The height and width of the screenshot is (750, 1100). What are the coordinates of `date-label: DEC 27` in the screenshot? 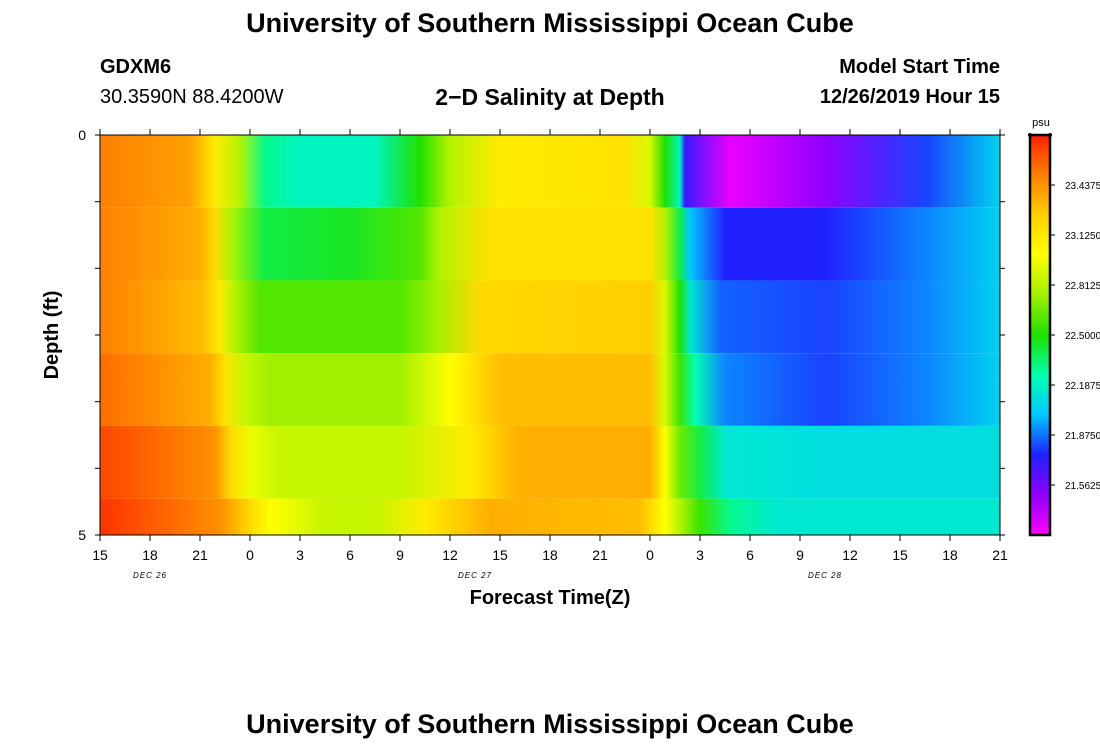 It's located at (475, 575).